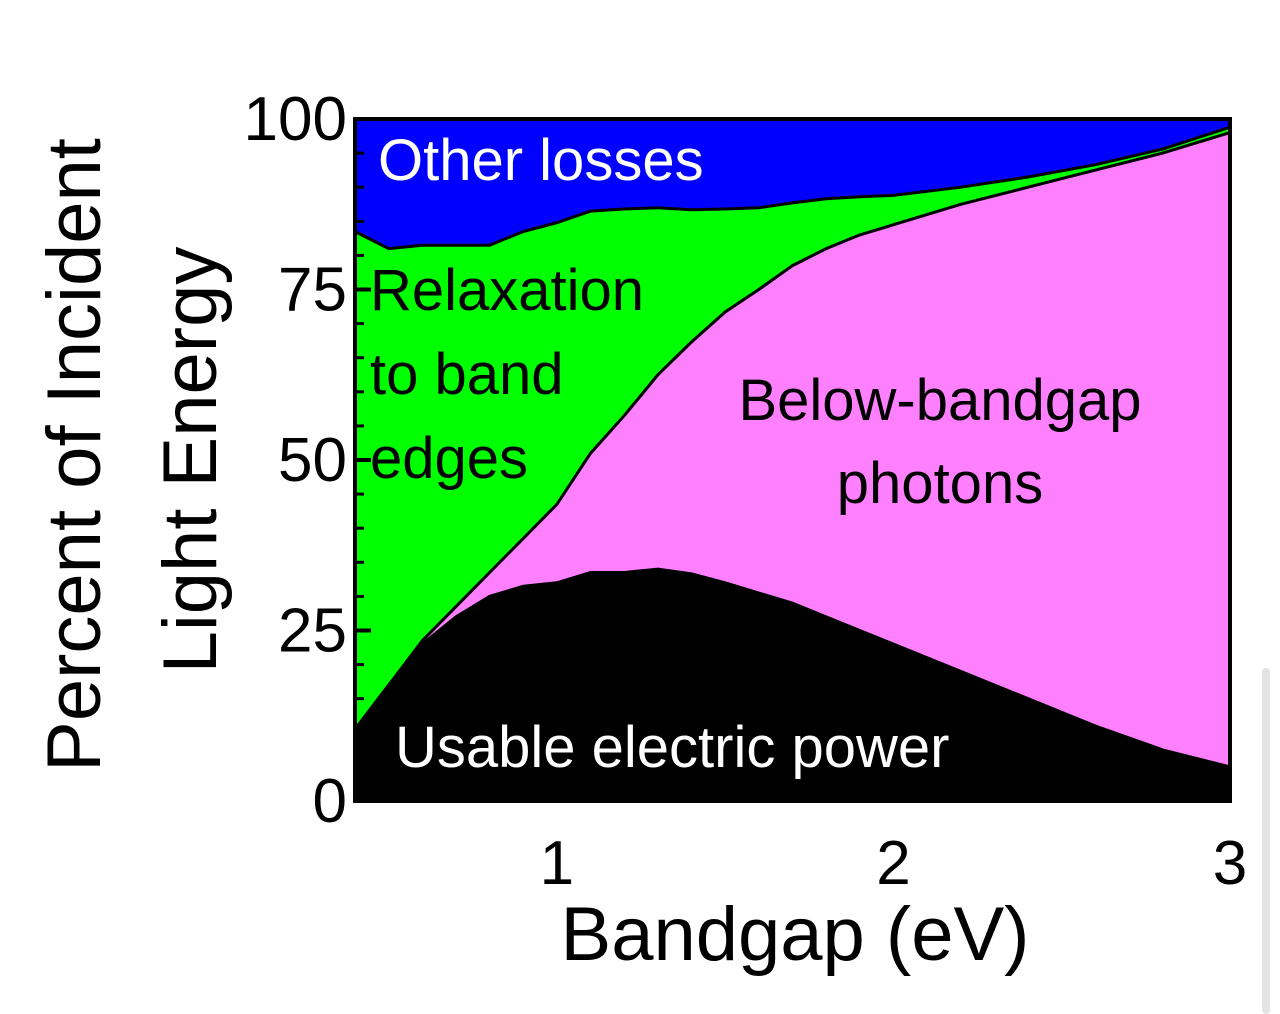  What do you see at coordinates (1230, 863) in the screenshot?
I see `x-tick-label: 3` at bounding box center [1230, 863].